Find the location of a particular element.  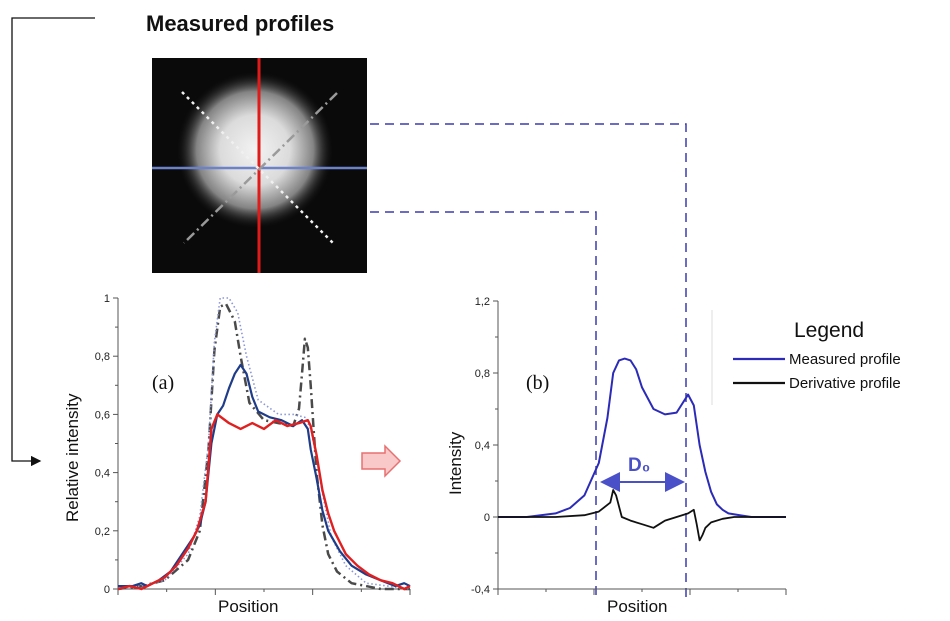

transition-arrow-icon is located at coordinates (381, 461).